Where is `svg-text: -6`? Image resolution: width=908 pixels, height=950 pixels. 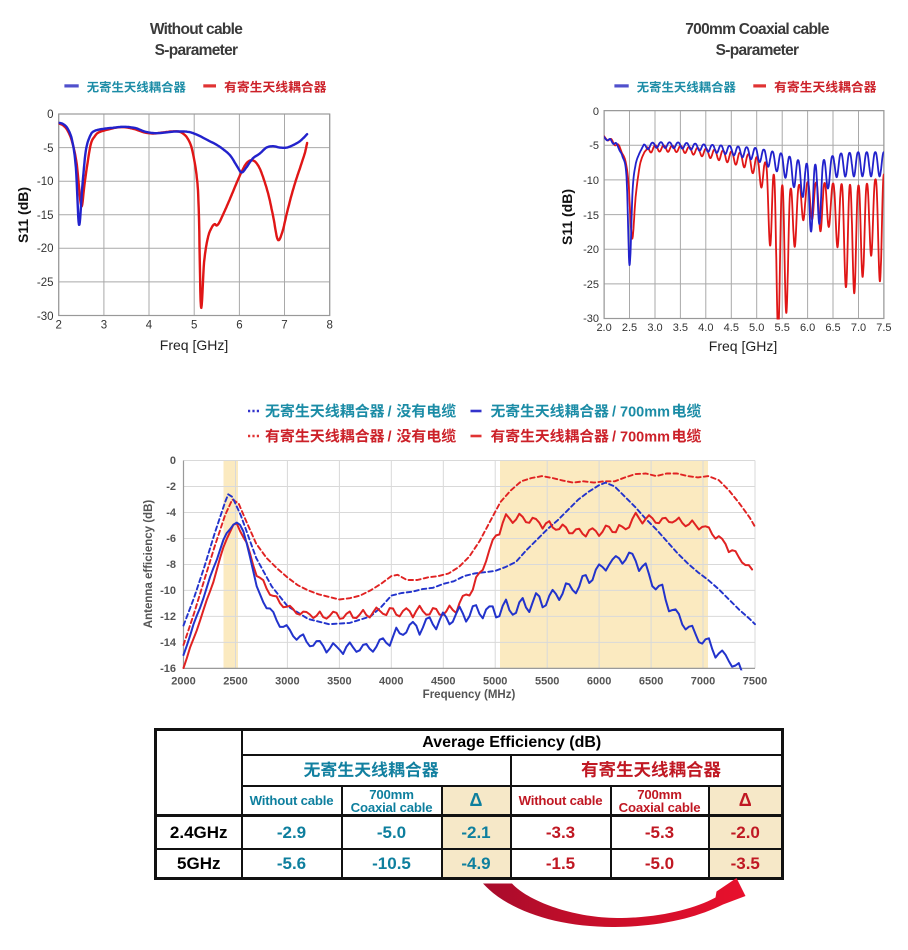 svg-text: -6 is located at coordinates (171, 539).